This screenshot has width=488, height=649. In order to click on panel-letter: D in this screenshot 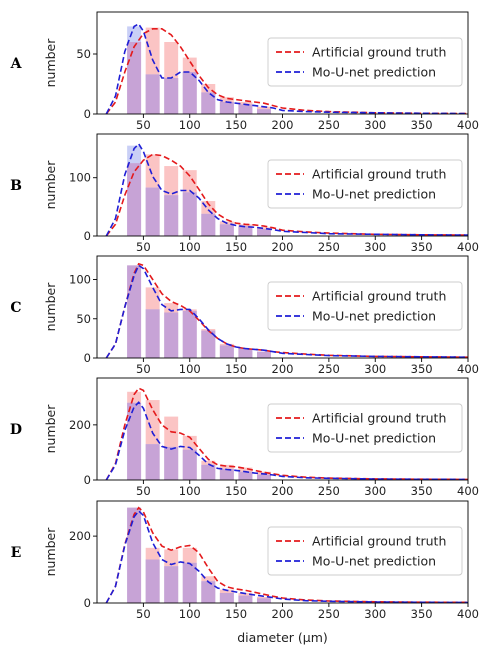, I will do `click(16, 430)`.